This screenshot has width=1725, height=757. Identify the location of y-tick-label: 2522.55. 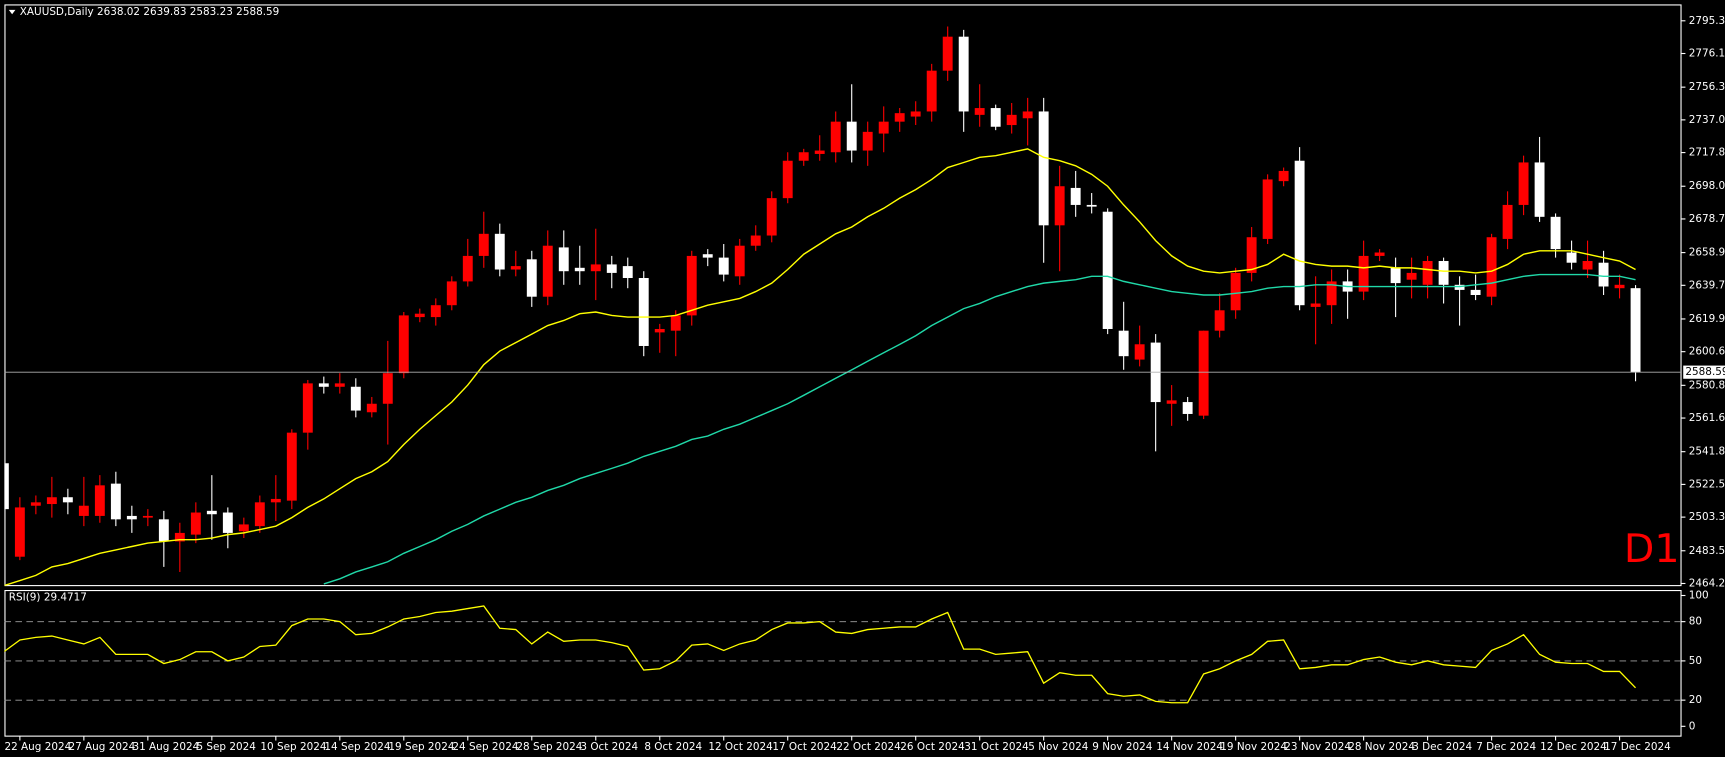
(1707, 484).